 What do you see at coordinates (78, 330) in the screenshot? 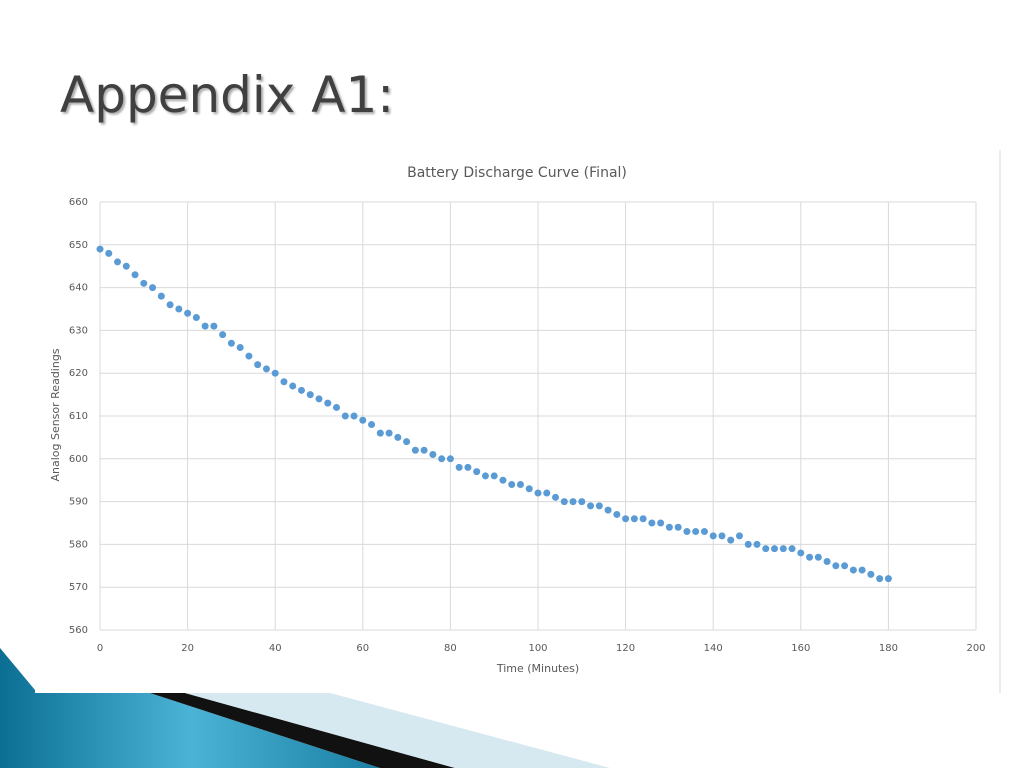
I see `y-tick-label: 630` at bounding box center [78, 330].